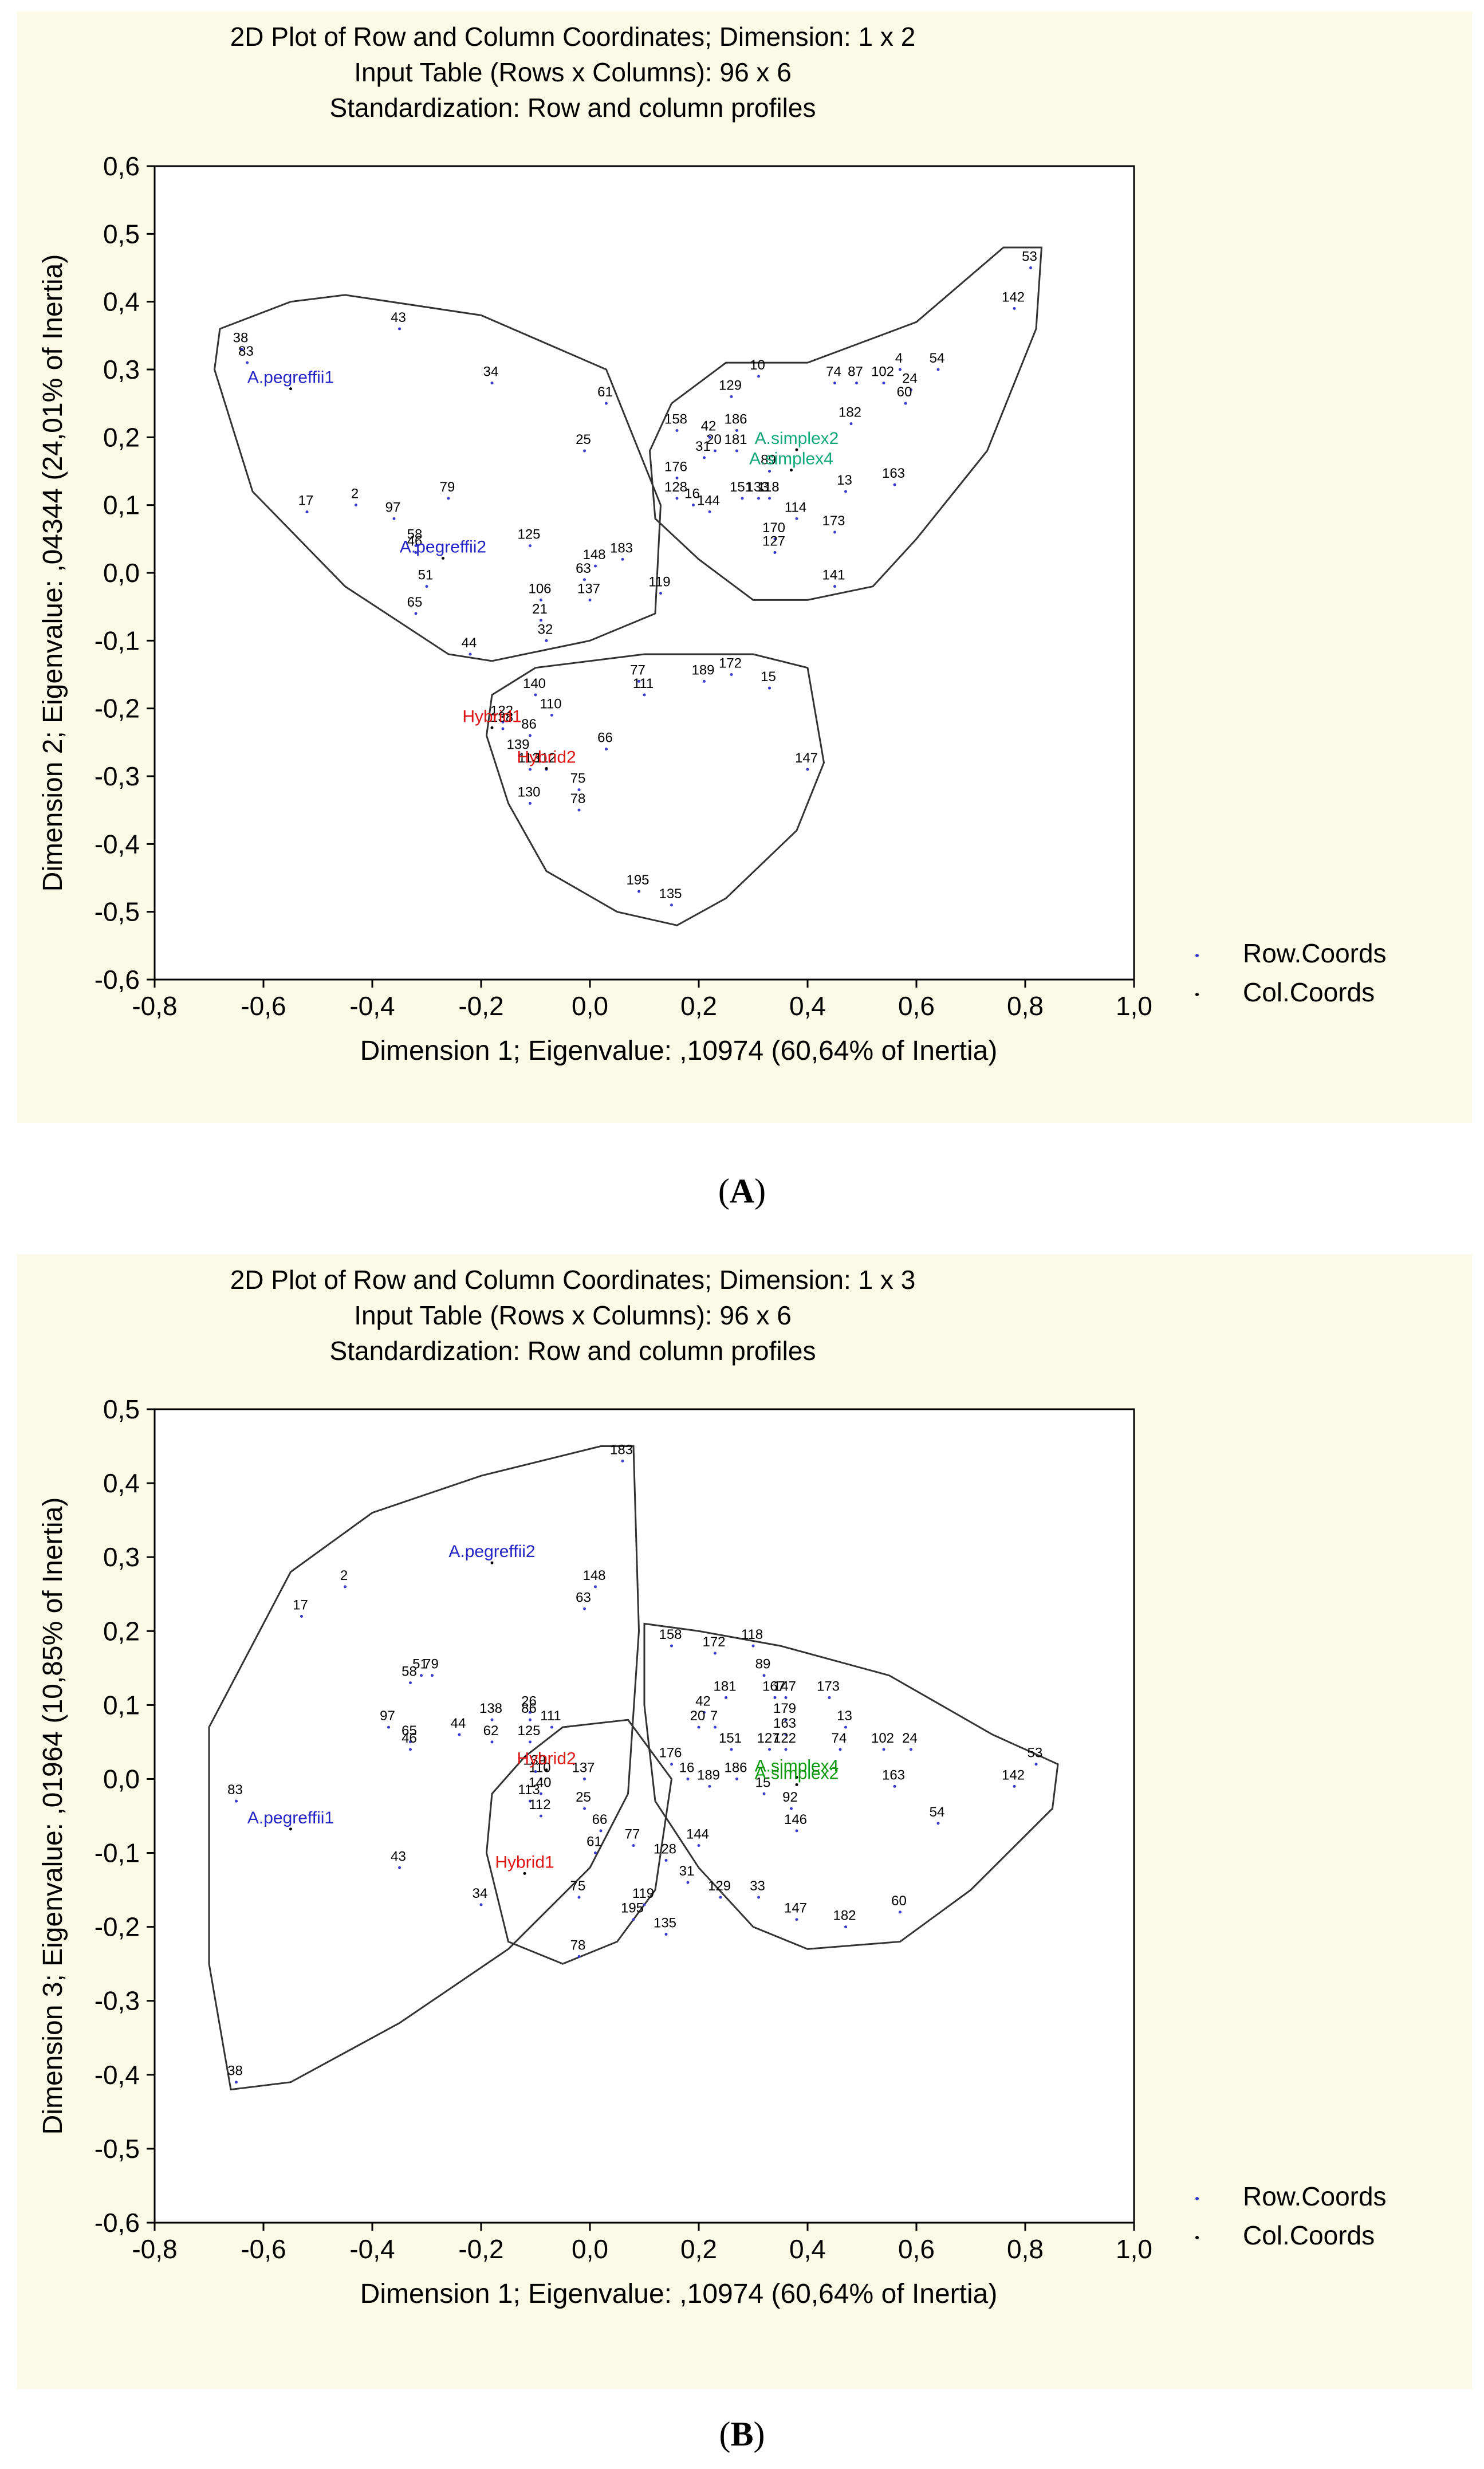 The height and width of the screenshot is (2469, 1484). Describe the element at coordinates (894, 1775) in the screenshot. I see `row-point-label: 163` at that location.